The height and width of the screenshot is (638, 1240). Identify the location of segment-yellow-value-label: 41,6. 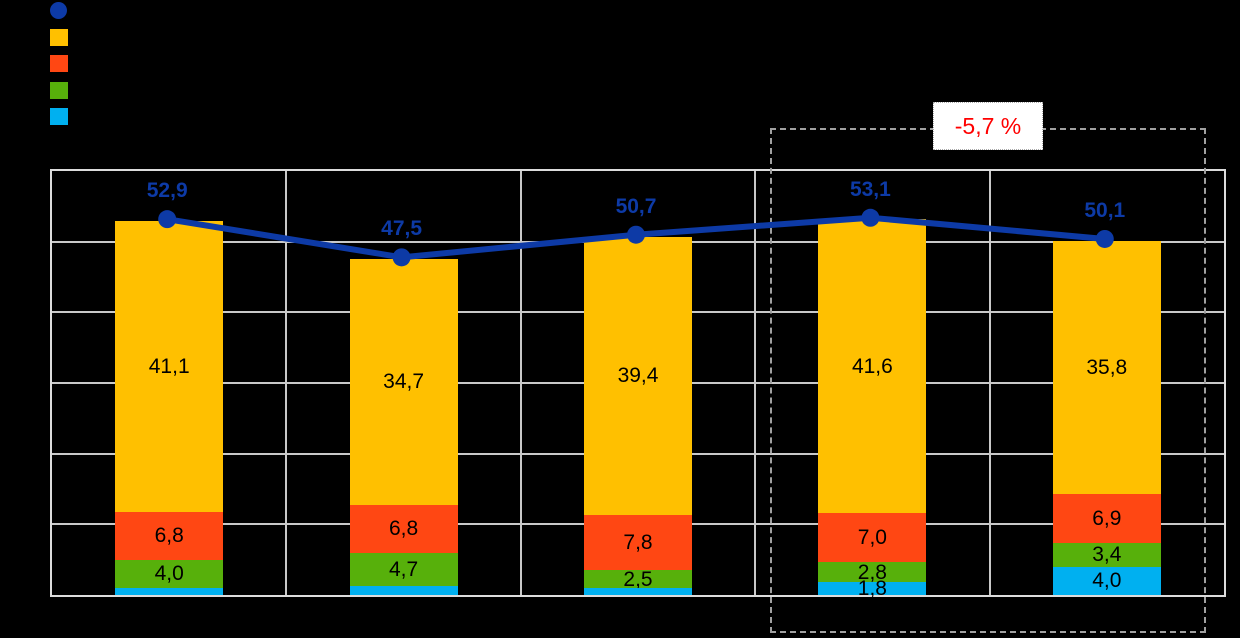
(872, 366).